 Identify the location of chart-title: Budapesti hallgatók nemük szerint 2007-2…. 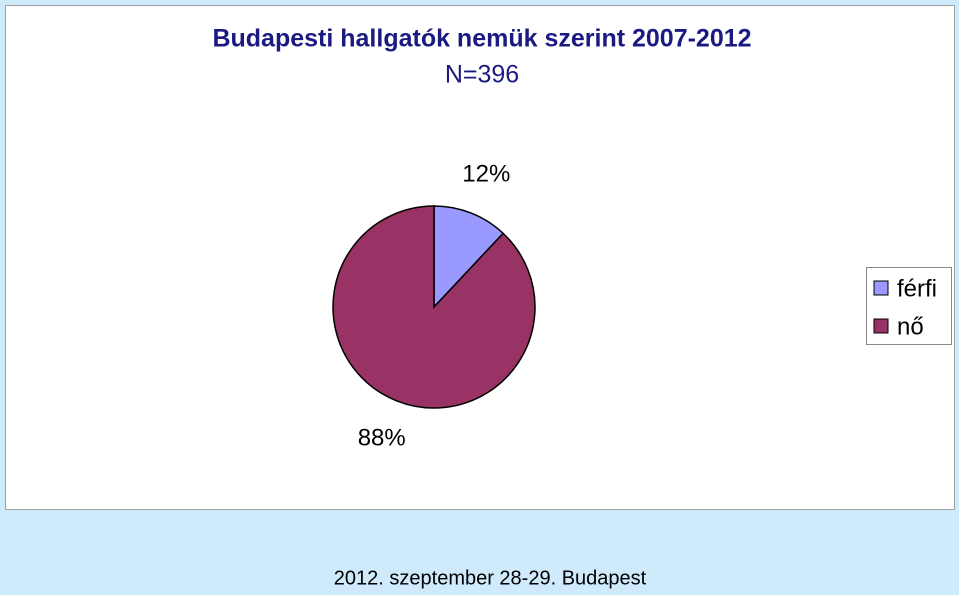
(481, 39).